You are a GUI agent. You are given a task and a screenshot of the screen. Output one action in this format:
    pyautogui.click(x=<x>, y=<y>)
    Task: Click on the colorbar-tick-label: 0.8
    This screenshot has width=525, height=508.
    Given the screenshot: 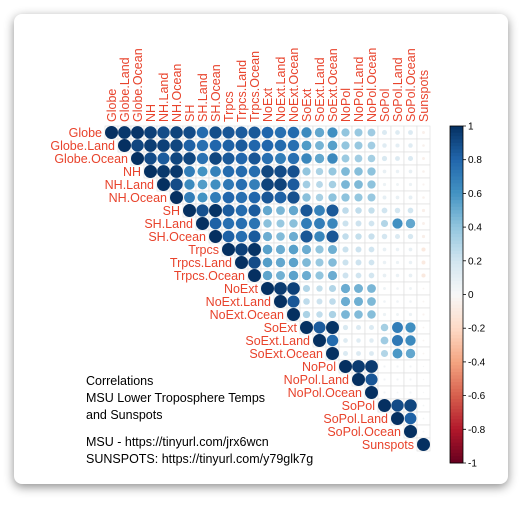 What is the action you would take?
    pyautogui.click(x=475, y=160)
    